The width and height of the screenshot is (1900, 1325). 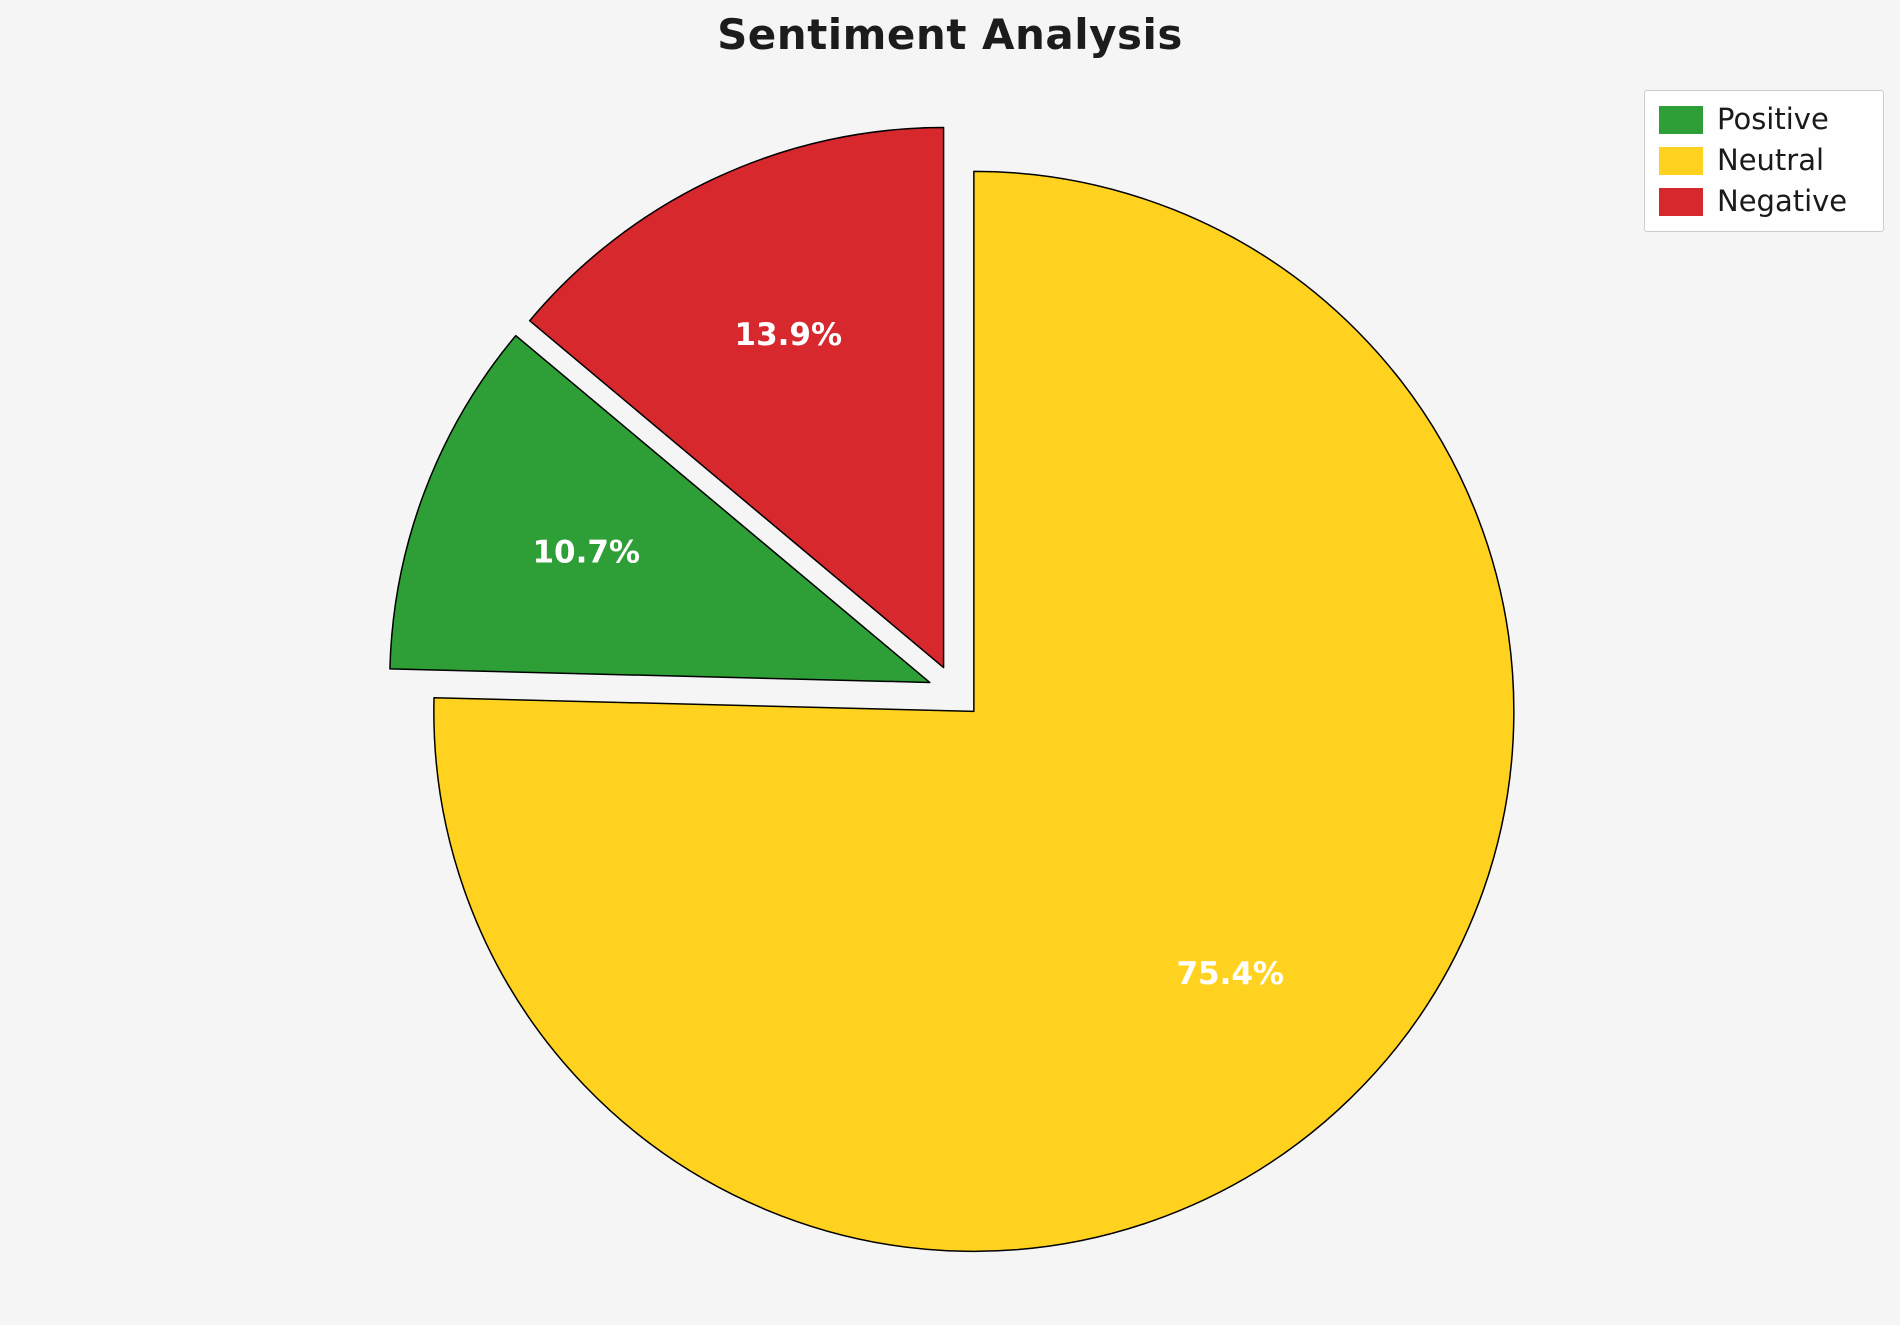 What do you see at coordinates (1681, 201) in the screenshot?
I see `legend-swatch-negative` at bounding box center [1681, 201].